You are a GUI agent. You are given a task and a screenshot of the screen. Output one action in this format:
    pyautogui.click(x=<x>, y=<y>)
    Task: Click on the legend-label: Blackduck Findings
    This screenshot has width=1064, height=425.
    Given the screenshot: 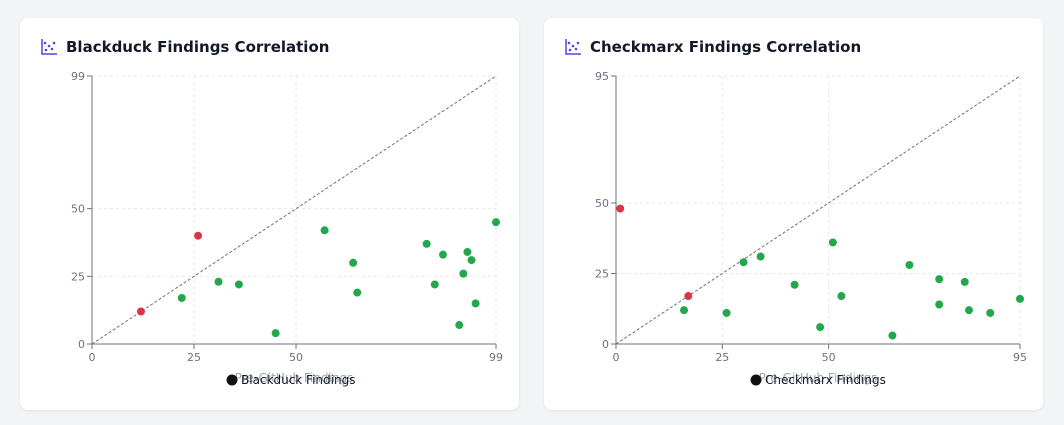 What is the action you would take?
    pyautogui.click(x=298, y=380)
    